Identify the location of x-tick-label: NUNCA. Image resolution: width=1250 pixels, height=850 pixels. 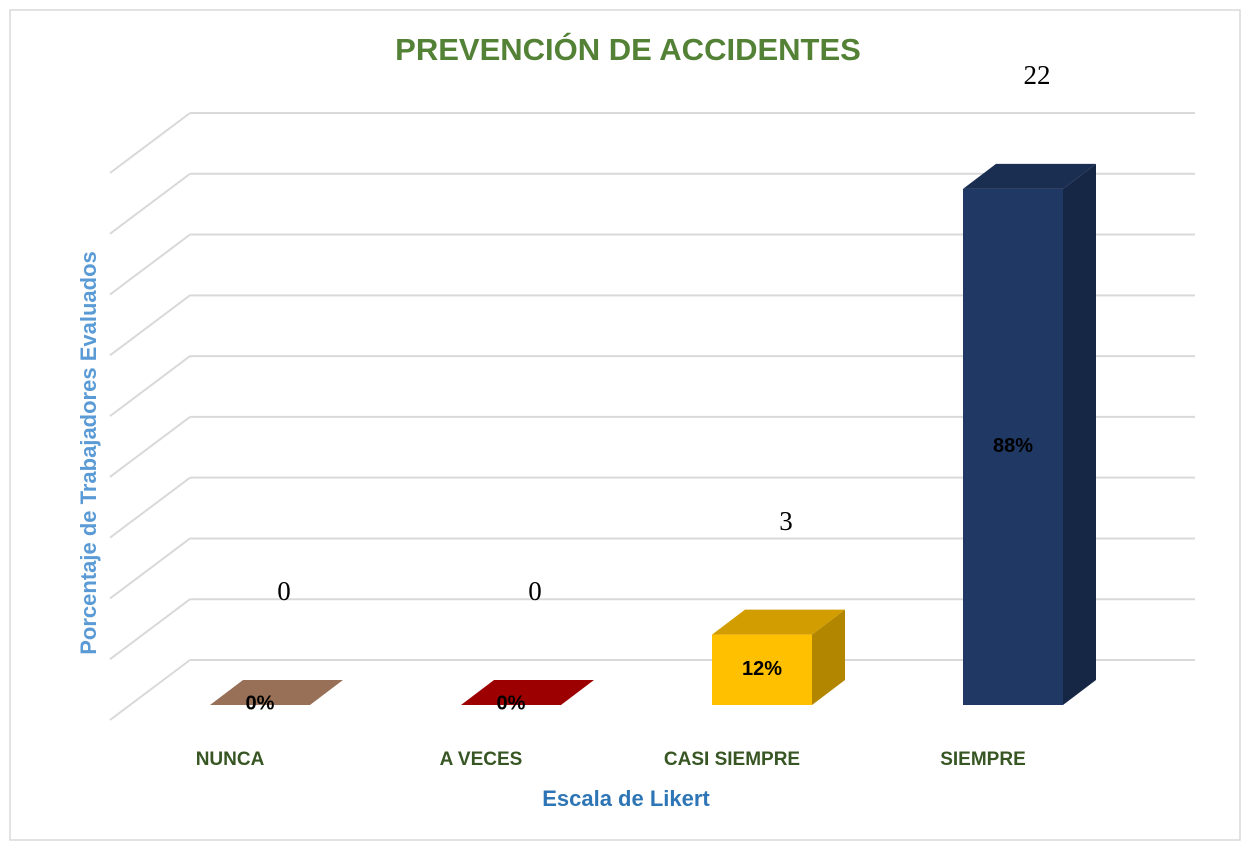
(230, 759).